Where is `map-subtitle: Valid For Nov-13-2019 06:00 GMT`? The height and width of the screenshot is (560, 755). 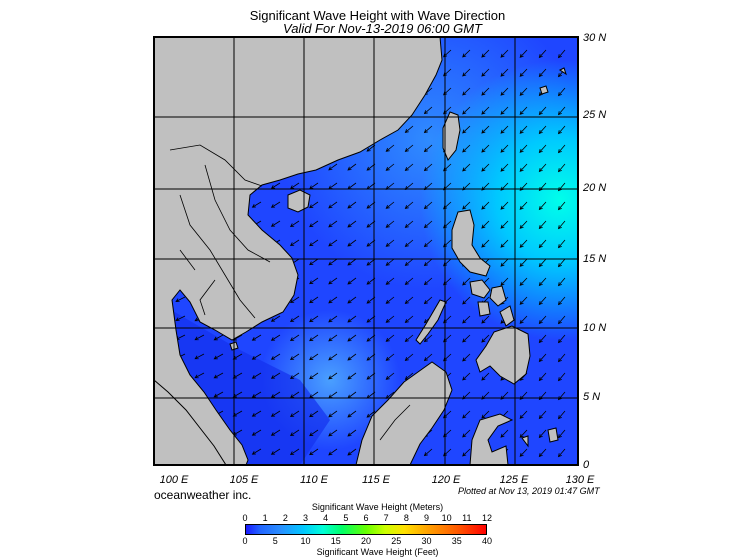
map-subtitle: Valid For Nov-13-2019 06:00 GMT is located at coordinates (382, 28).